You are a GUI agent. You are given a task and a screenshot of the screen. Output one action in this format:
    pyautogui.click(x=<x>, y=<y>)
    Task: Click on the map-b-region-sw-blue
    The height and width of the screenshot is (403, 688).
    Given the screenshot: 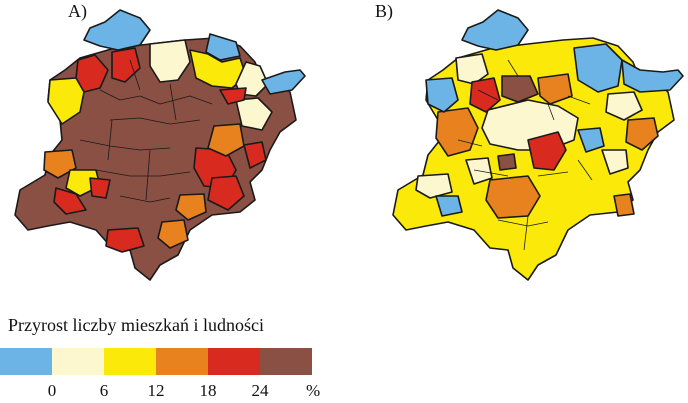 What is the action you would take?
    pyautogui.click(x=449, y=206)
    